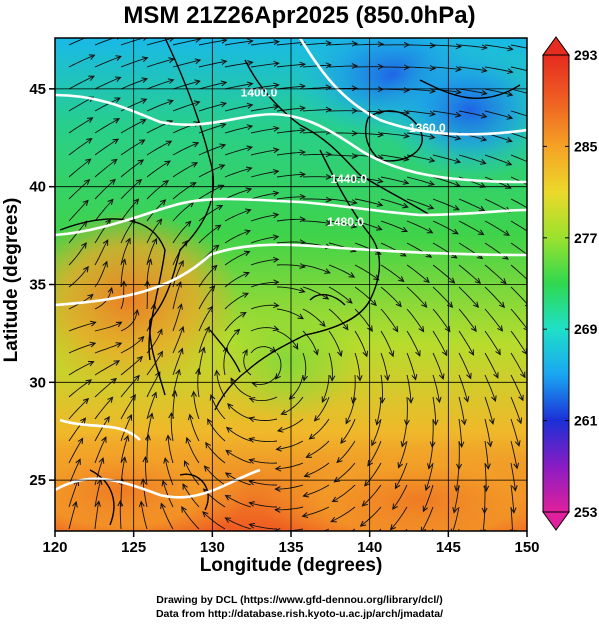  I want to click on x-tick-label: 120, so click(54, 547).